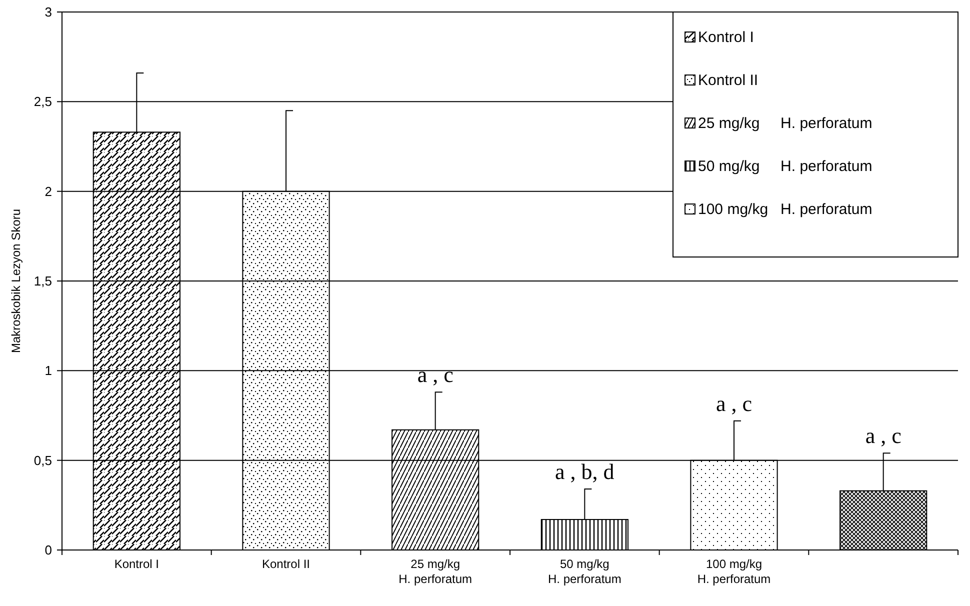  Describe the element at coordinates (137, 564) in the screenshot. I see `x-tick-label: Kontrol I` at that location.